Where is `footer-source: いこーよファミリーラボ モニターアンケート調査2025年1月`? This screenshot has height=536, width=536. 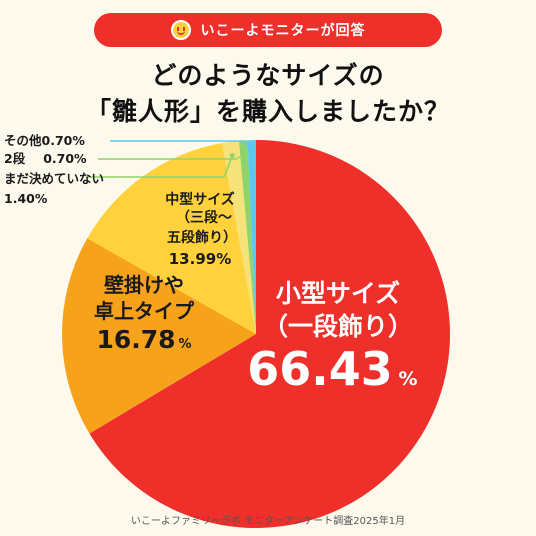 footer-source: いこーよファミリーラボ モニターアンケート調査2025年1月 is located at coordinates (268, 521).